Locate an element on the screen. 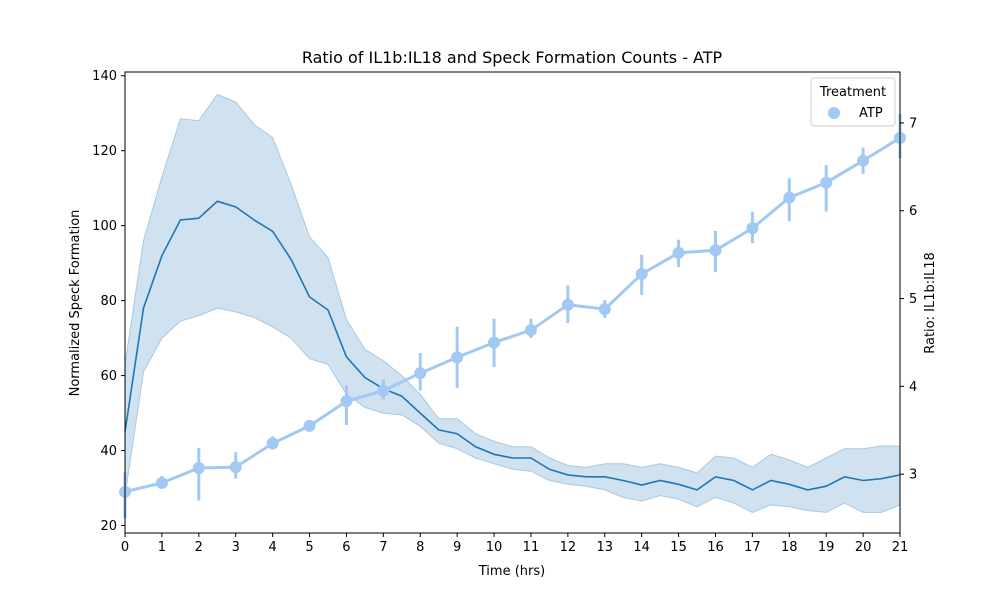  x-axis-ticks: 0 1 2 3 4 5 6 7 8 9 10 11 12 13 14 15 16 17 18 19 20 21 is located at coordinates (514, 544).